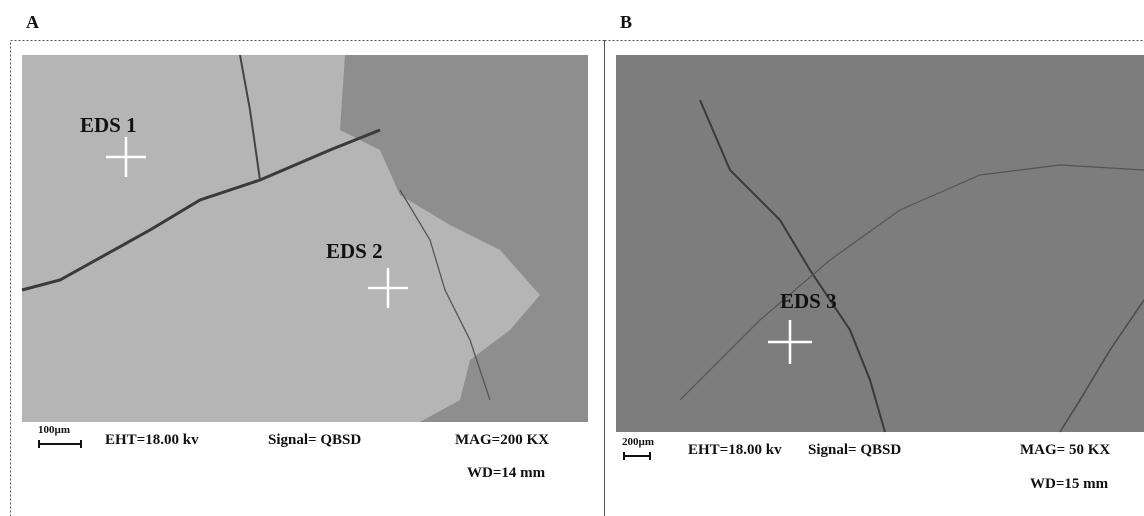  Describe the element at coordinates (638, 442) in the screenshot. I see `scale-bar-label: 200µm` at that location.